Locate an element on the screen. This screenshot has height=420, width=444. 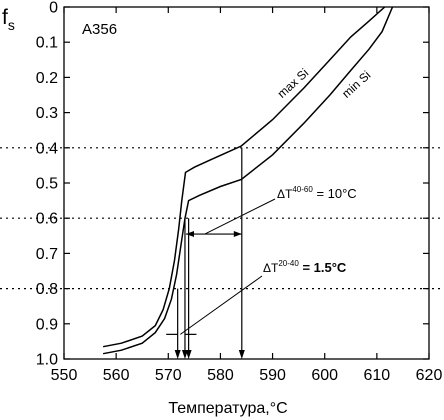
y-tick-label: 0.9 is located at coordinates (47, 324).